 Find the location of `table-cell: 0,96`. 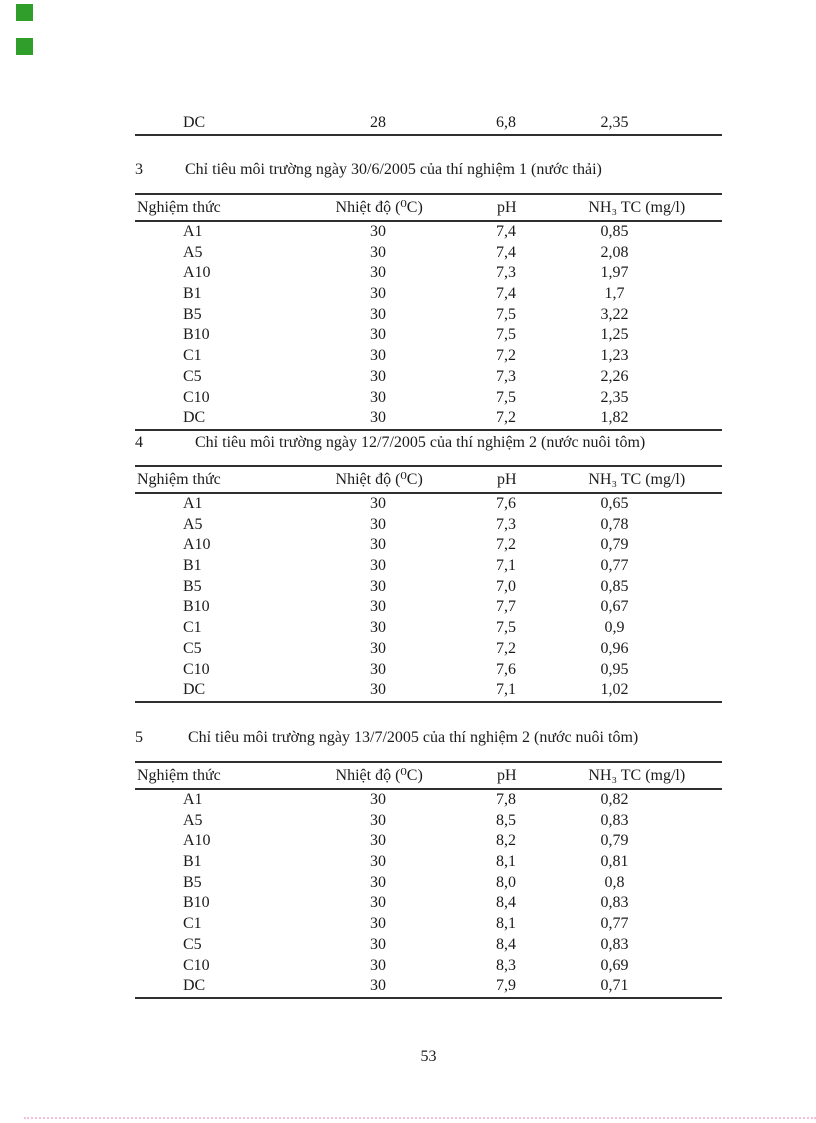

table-cell: 0,96 is located at coordinates (614, 648).